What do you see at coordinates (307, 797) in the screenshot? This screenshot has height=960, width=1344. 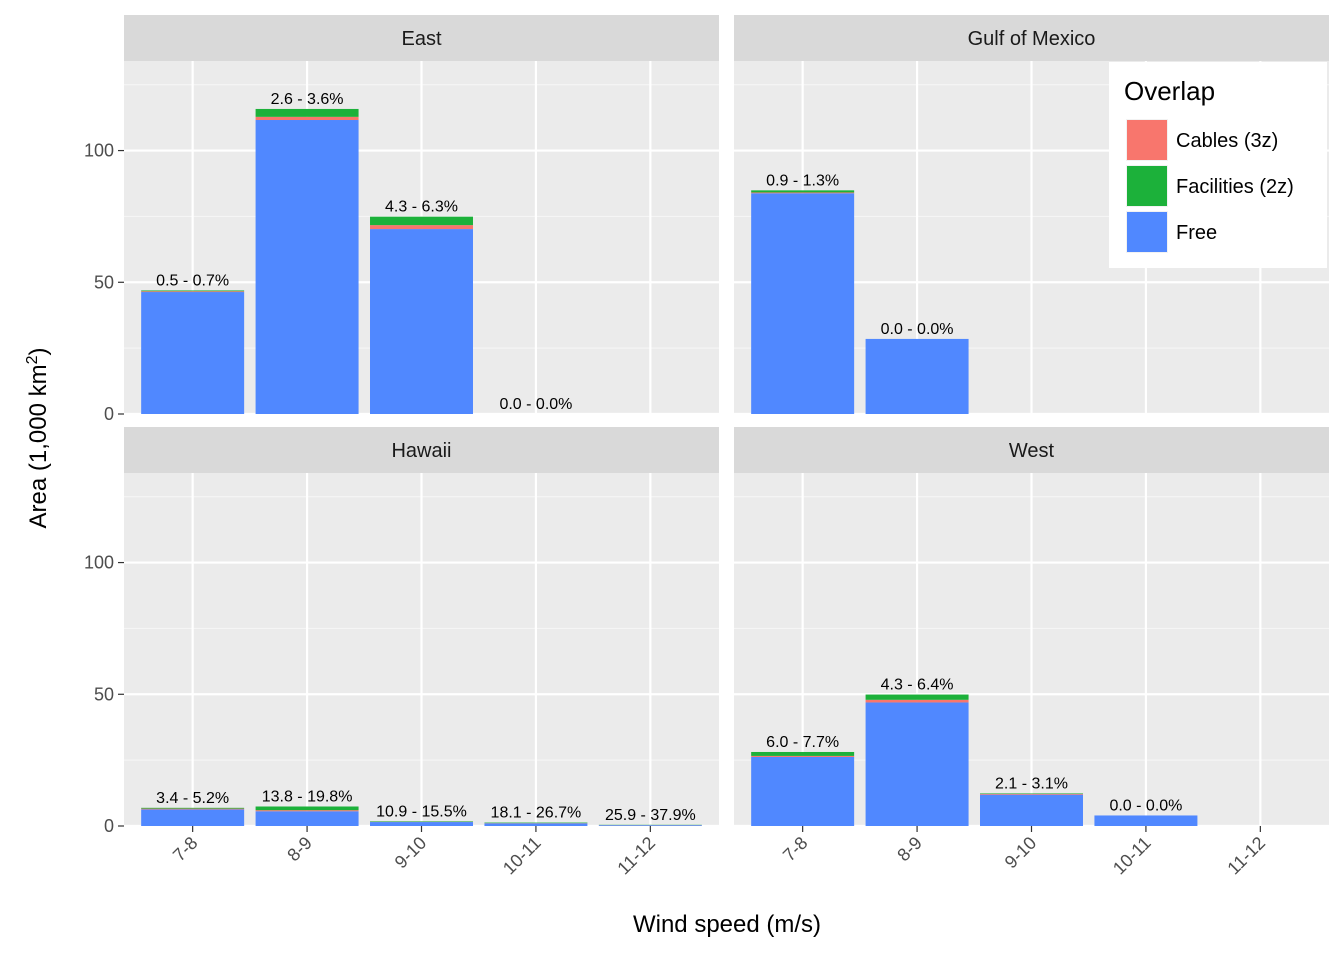 I see `bar-data-label: 13.8 - 19.8%` at bounding box center [307, 797].